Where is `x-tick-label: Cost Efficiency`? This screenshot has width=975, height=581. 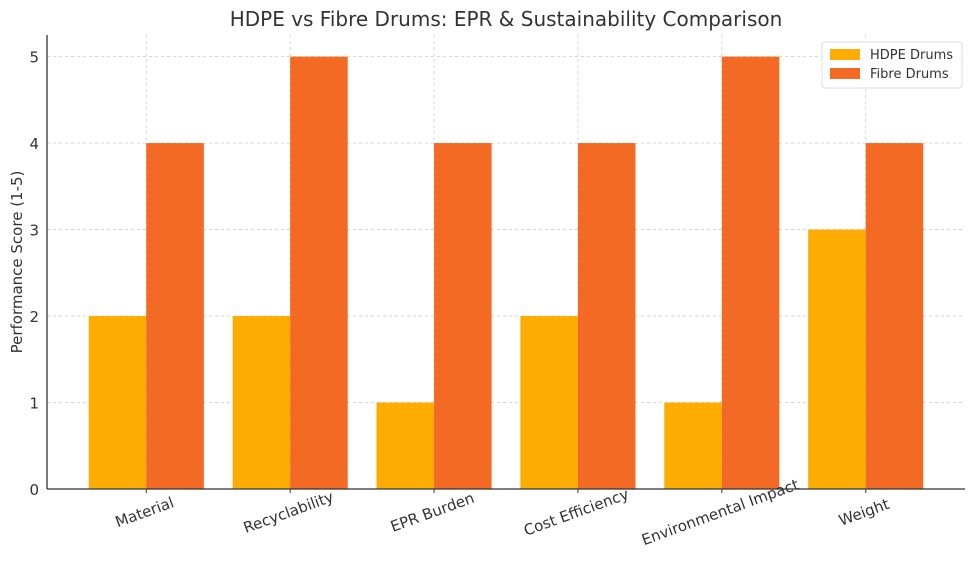 x-tick-label: Cost Efficiency is located at coordinates (576, 512).